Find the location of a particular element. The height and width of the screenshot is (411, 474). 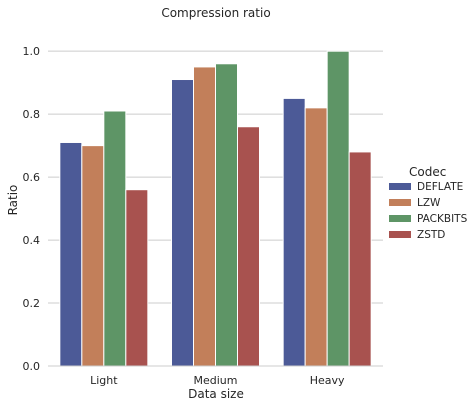

legend-label: DEFLATE is located at coordinates (440, 187).